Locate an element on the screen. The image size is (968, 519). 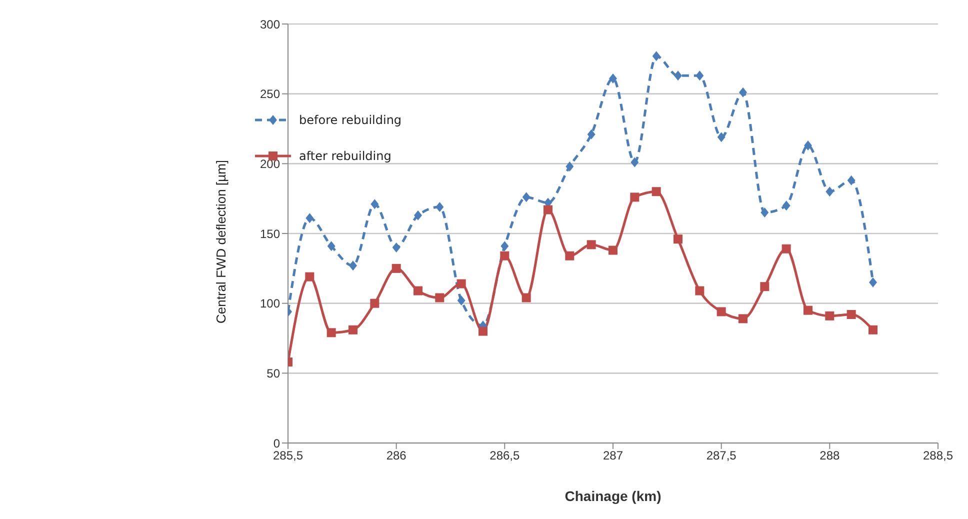
y-tick-label: 100 is located at coordinates (270, 303).